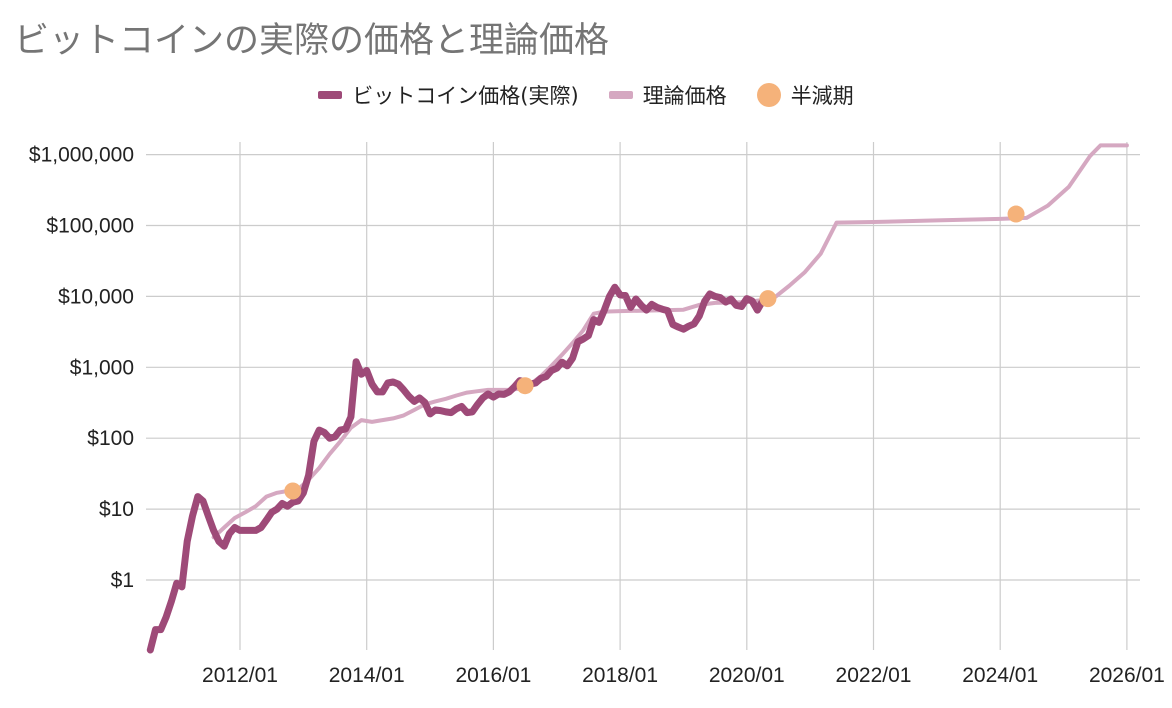 Image resolution: width=1172 pixels, height=708 pixels. What do you see at coordinates (586, 95) in the screenshot?
I see `legend: ビットコイン価格(実際) 理論価格 半減期` at bounding box center [586, 95].